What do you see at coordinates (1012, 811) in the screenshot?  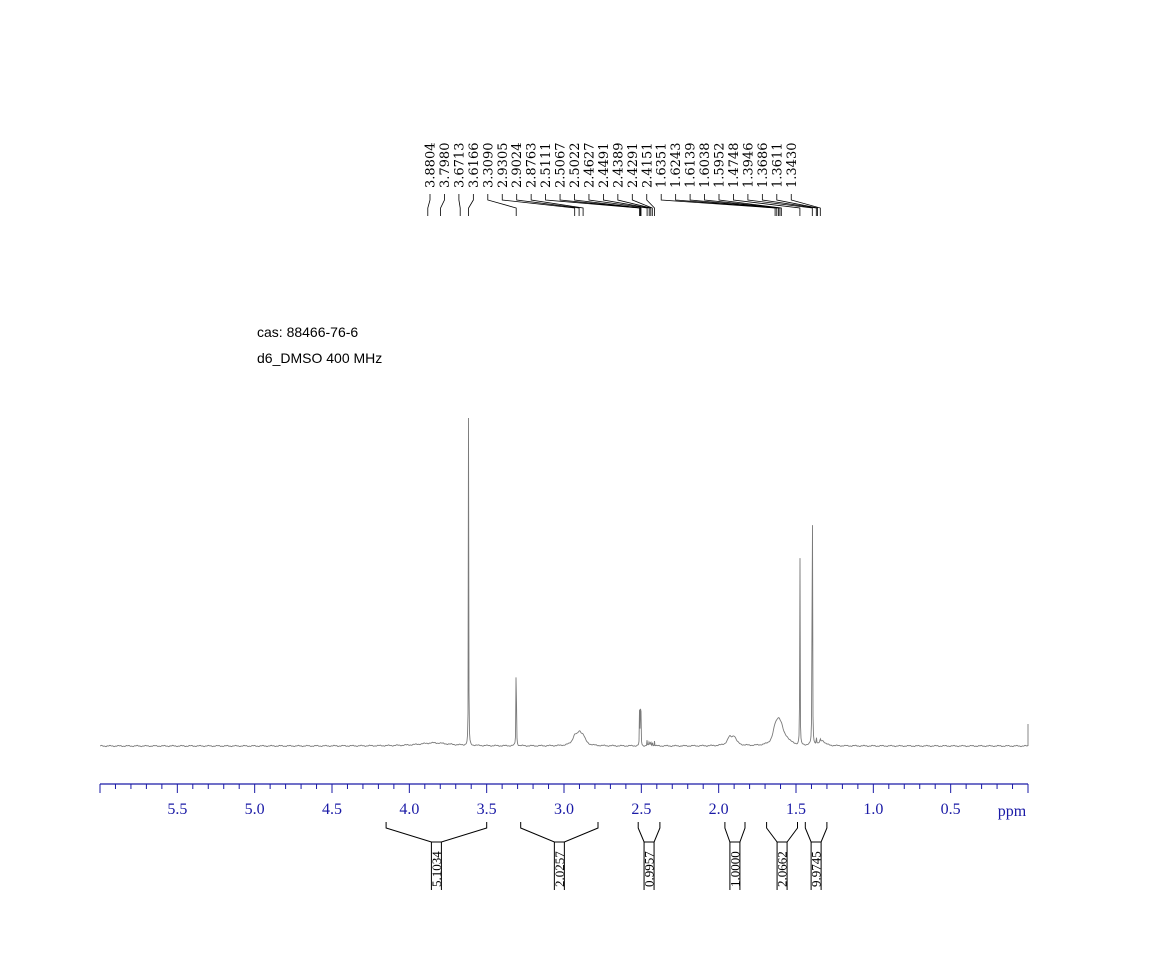 I see `axis-unit-label: ppm` at bounding box center [1012, 811].